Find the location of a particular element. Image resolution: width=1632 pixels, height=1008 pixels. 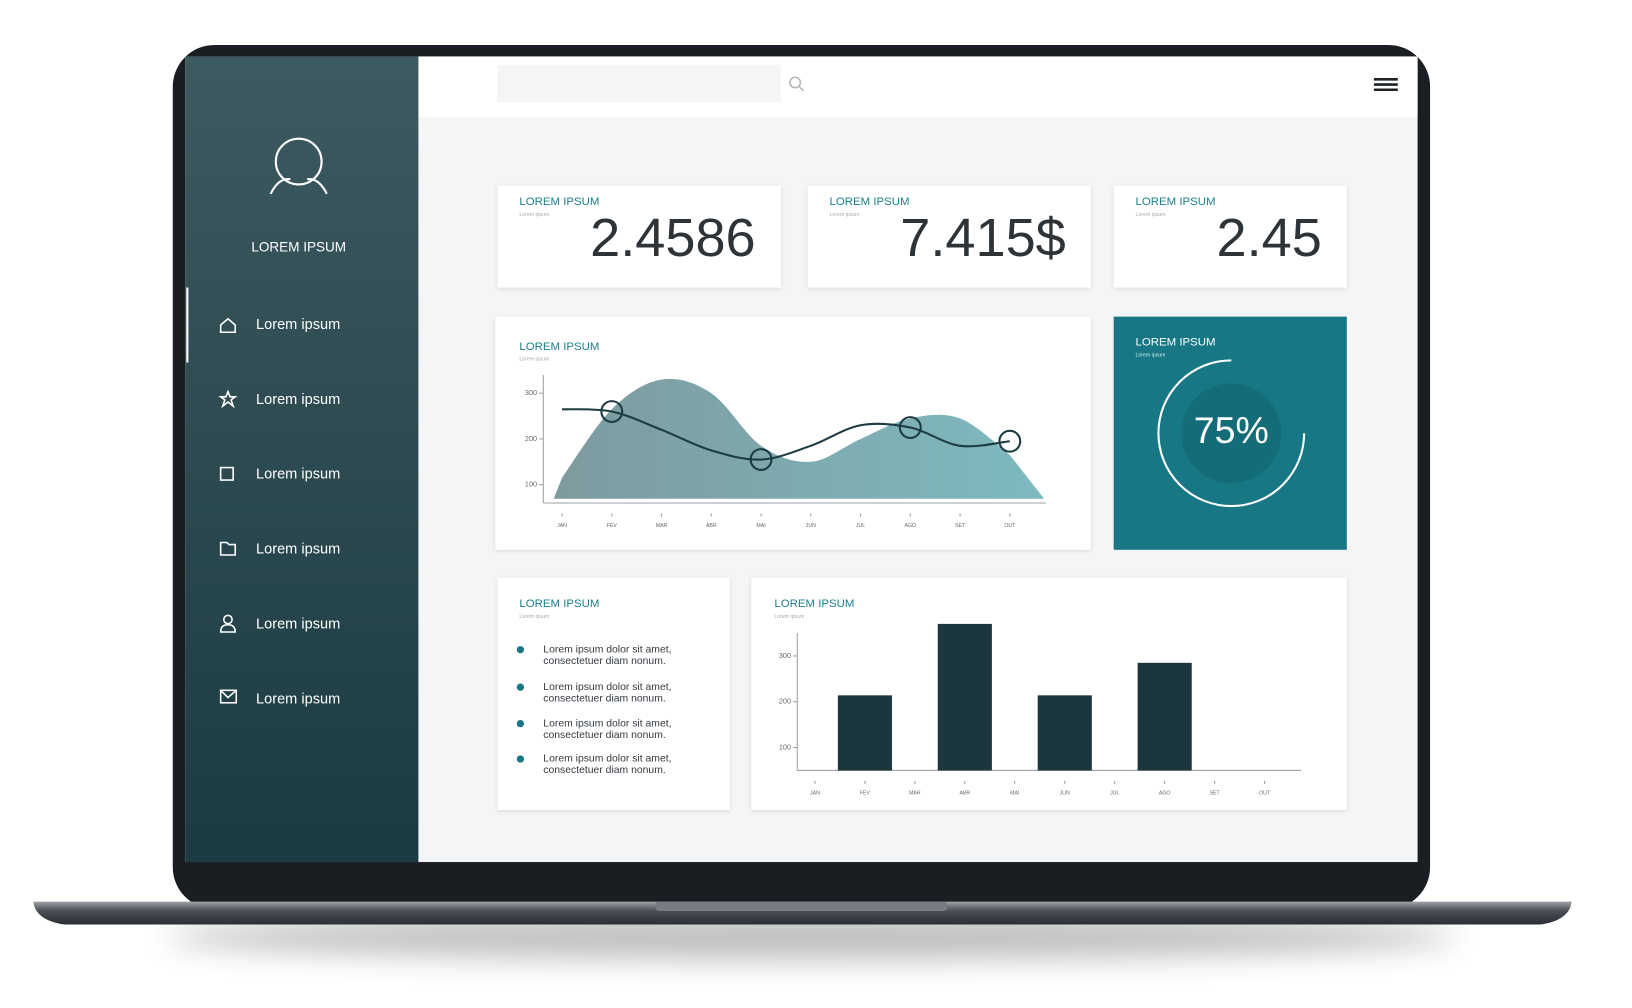

sidebar is located at coordinates (302, 459).